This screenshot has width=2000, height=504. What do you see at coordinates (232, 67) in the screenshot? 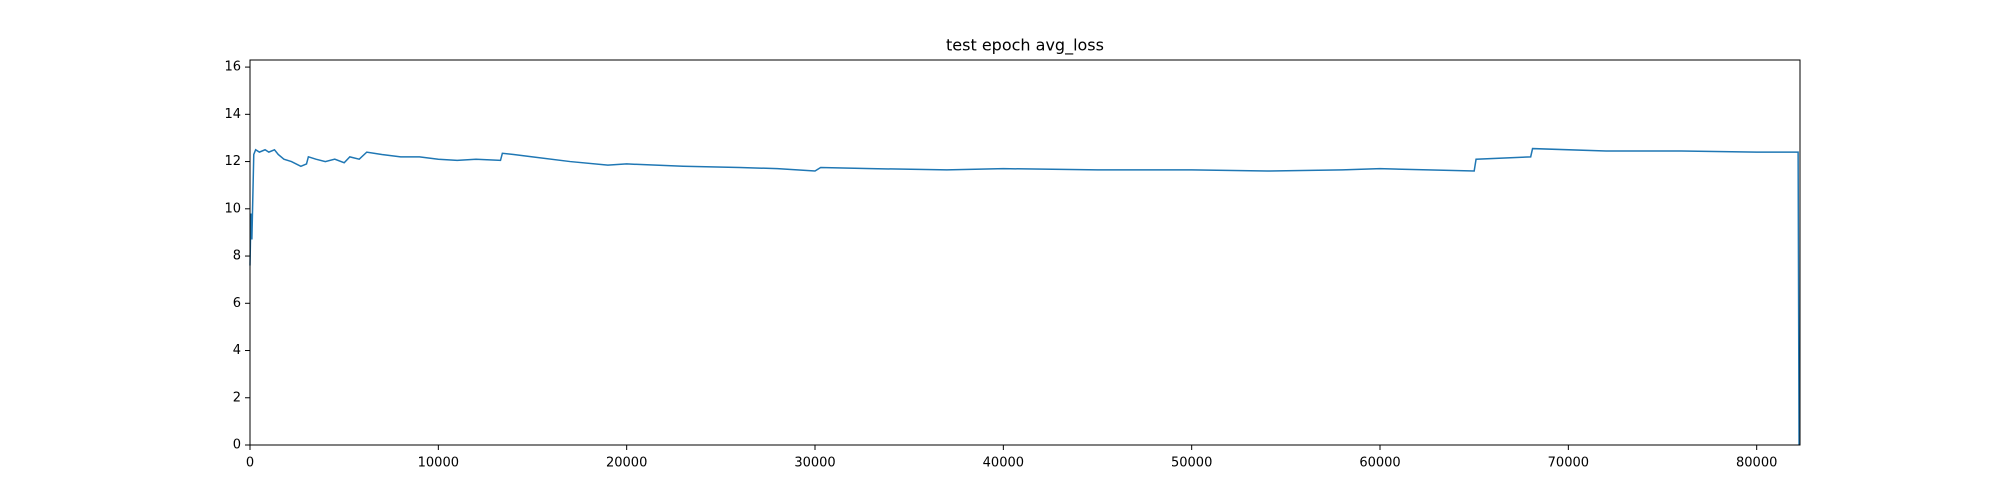
I see `y-tick-label: 16` at bounding box center [232, 67].